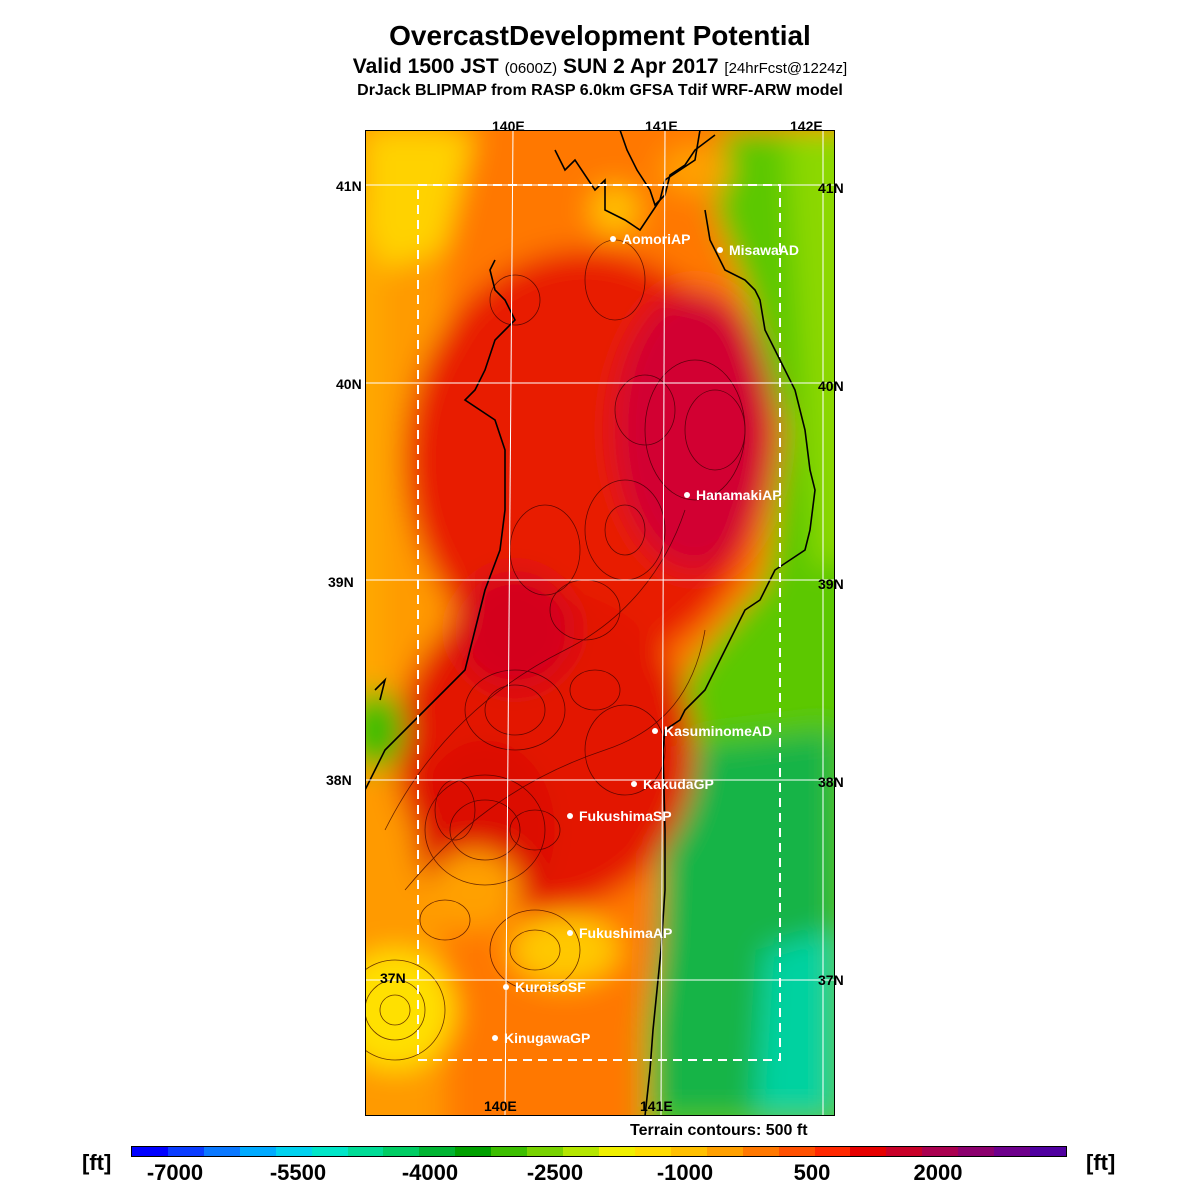 This screenshot has height=1200, width=1200. What do you see at coordinates (764, 250) in the screenshot?
I see `svg-text: MisawaAD` at bounding box center [764, 250].